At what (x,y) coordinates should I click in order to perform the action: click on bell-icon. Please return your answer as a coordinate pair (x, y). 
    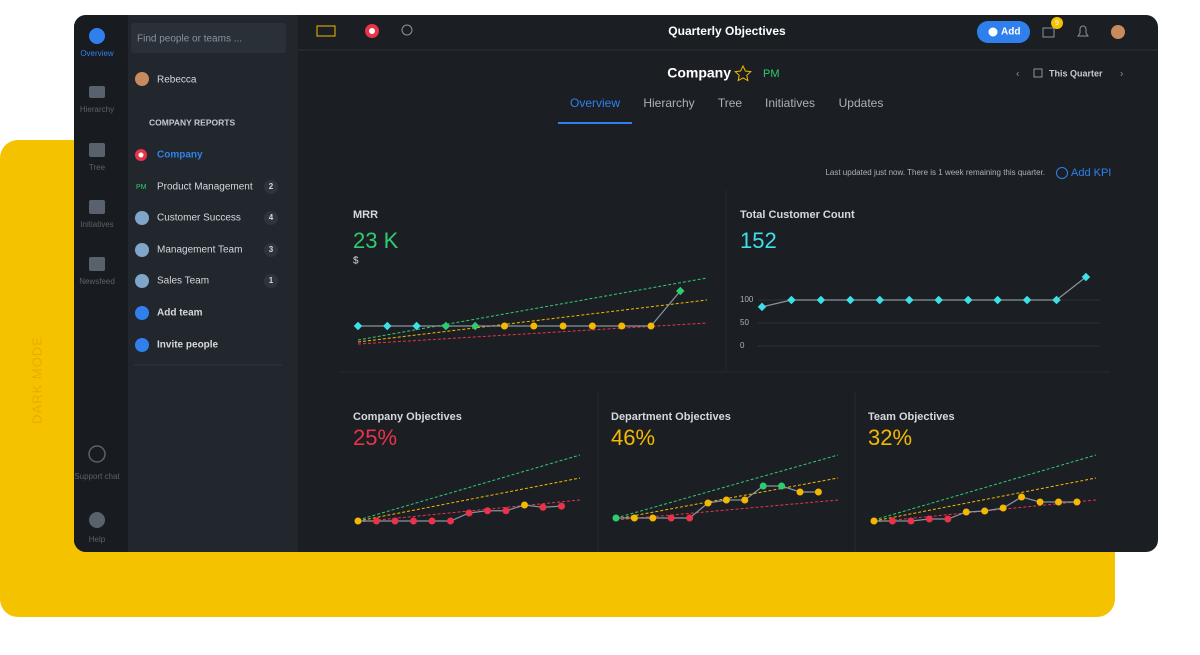
    Looking at the image, I should click on (1083, 31).